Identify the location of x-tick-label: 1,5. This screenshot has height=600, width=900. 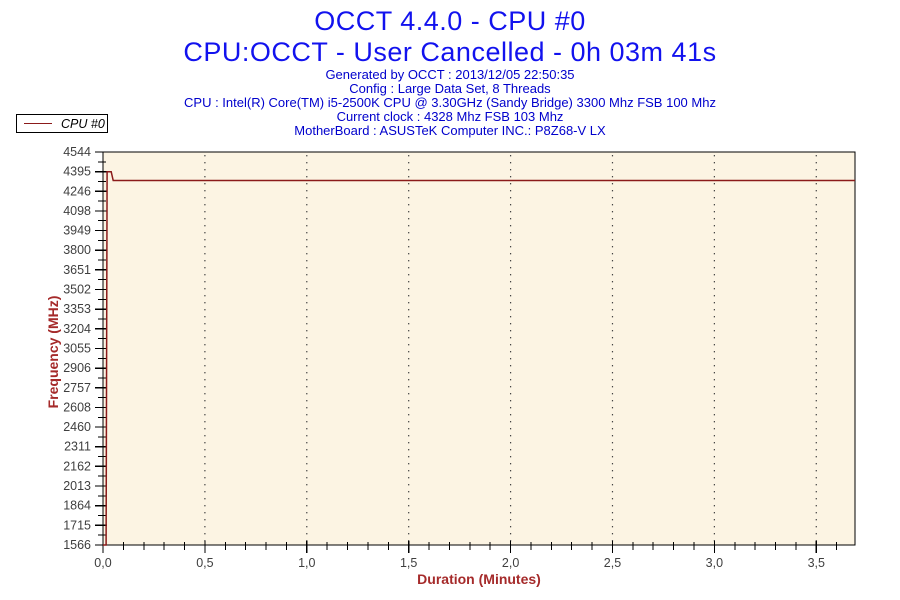
(408, 563).